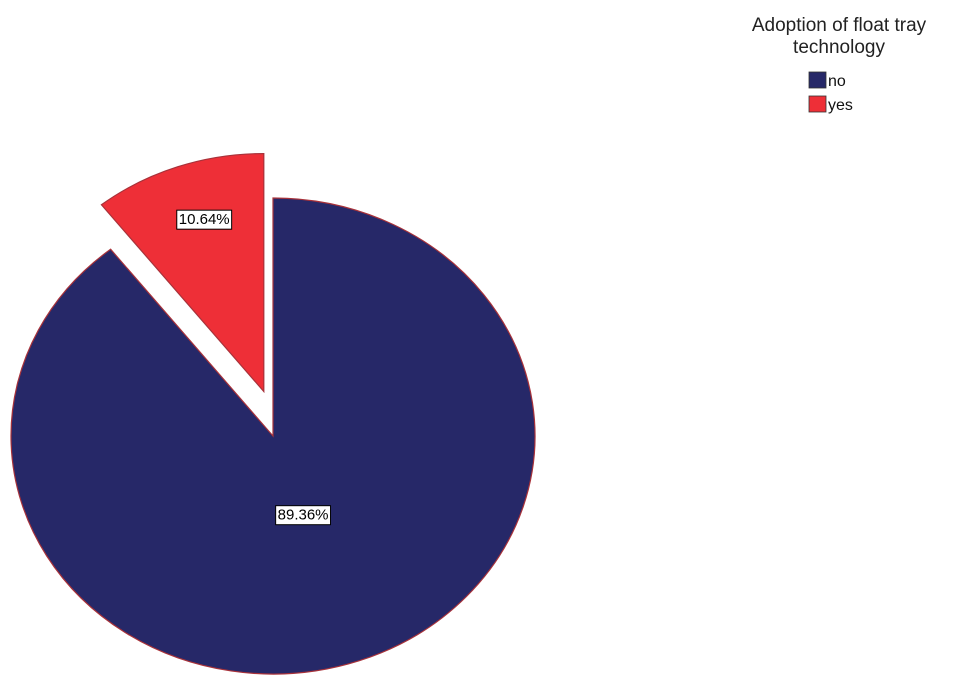 The image size is (956, 680). I want to click on data-label-text-yes: 10.64%, so click(204, 219).